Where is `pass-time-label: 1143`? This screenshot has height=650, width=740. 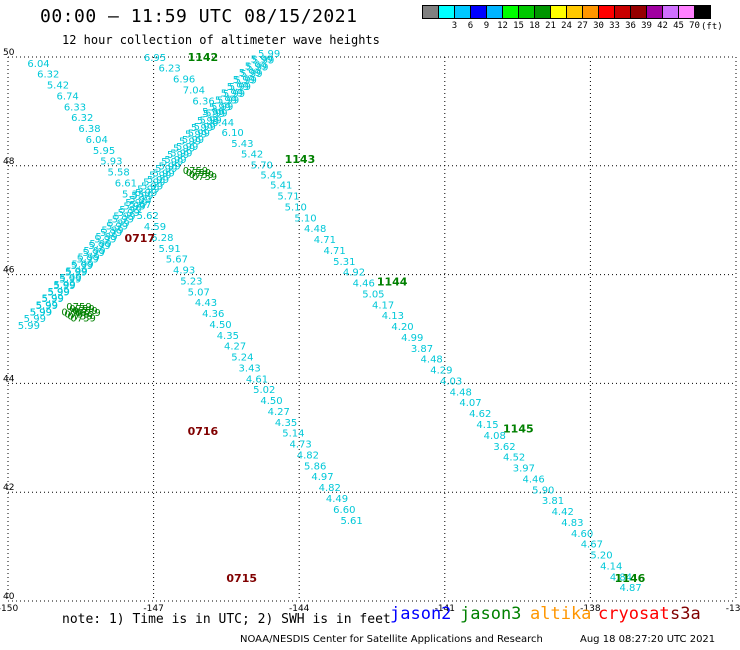 pass-time-label: 1143 is located at coordinates (300, 159).